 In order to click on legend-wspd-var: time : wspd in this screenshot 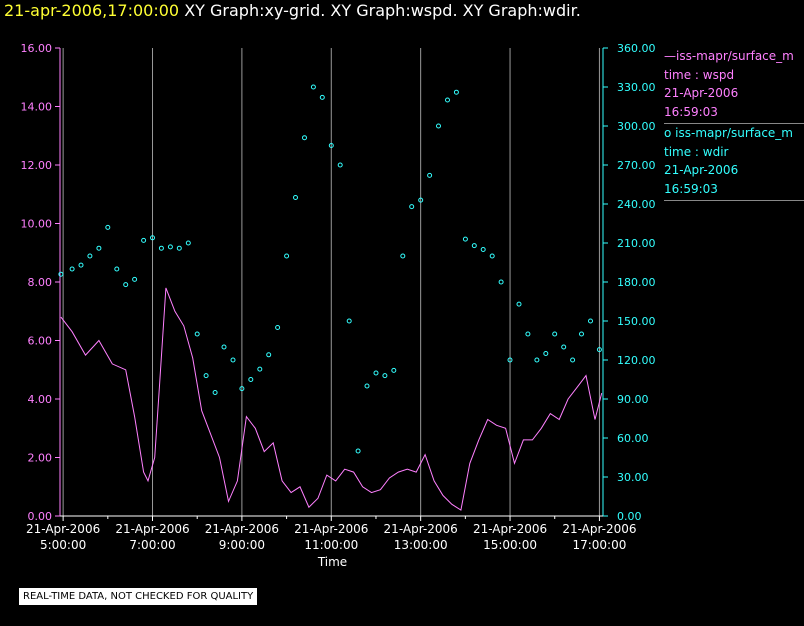, I will do `click(699, 74)`.